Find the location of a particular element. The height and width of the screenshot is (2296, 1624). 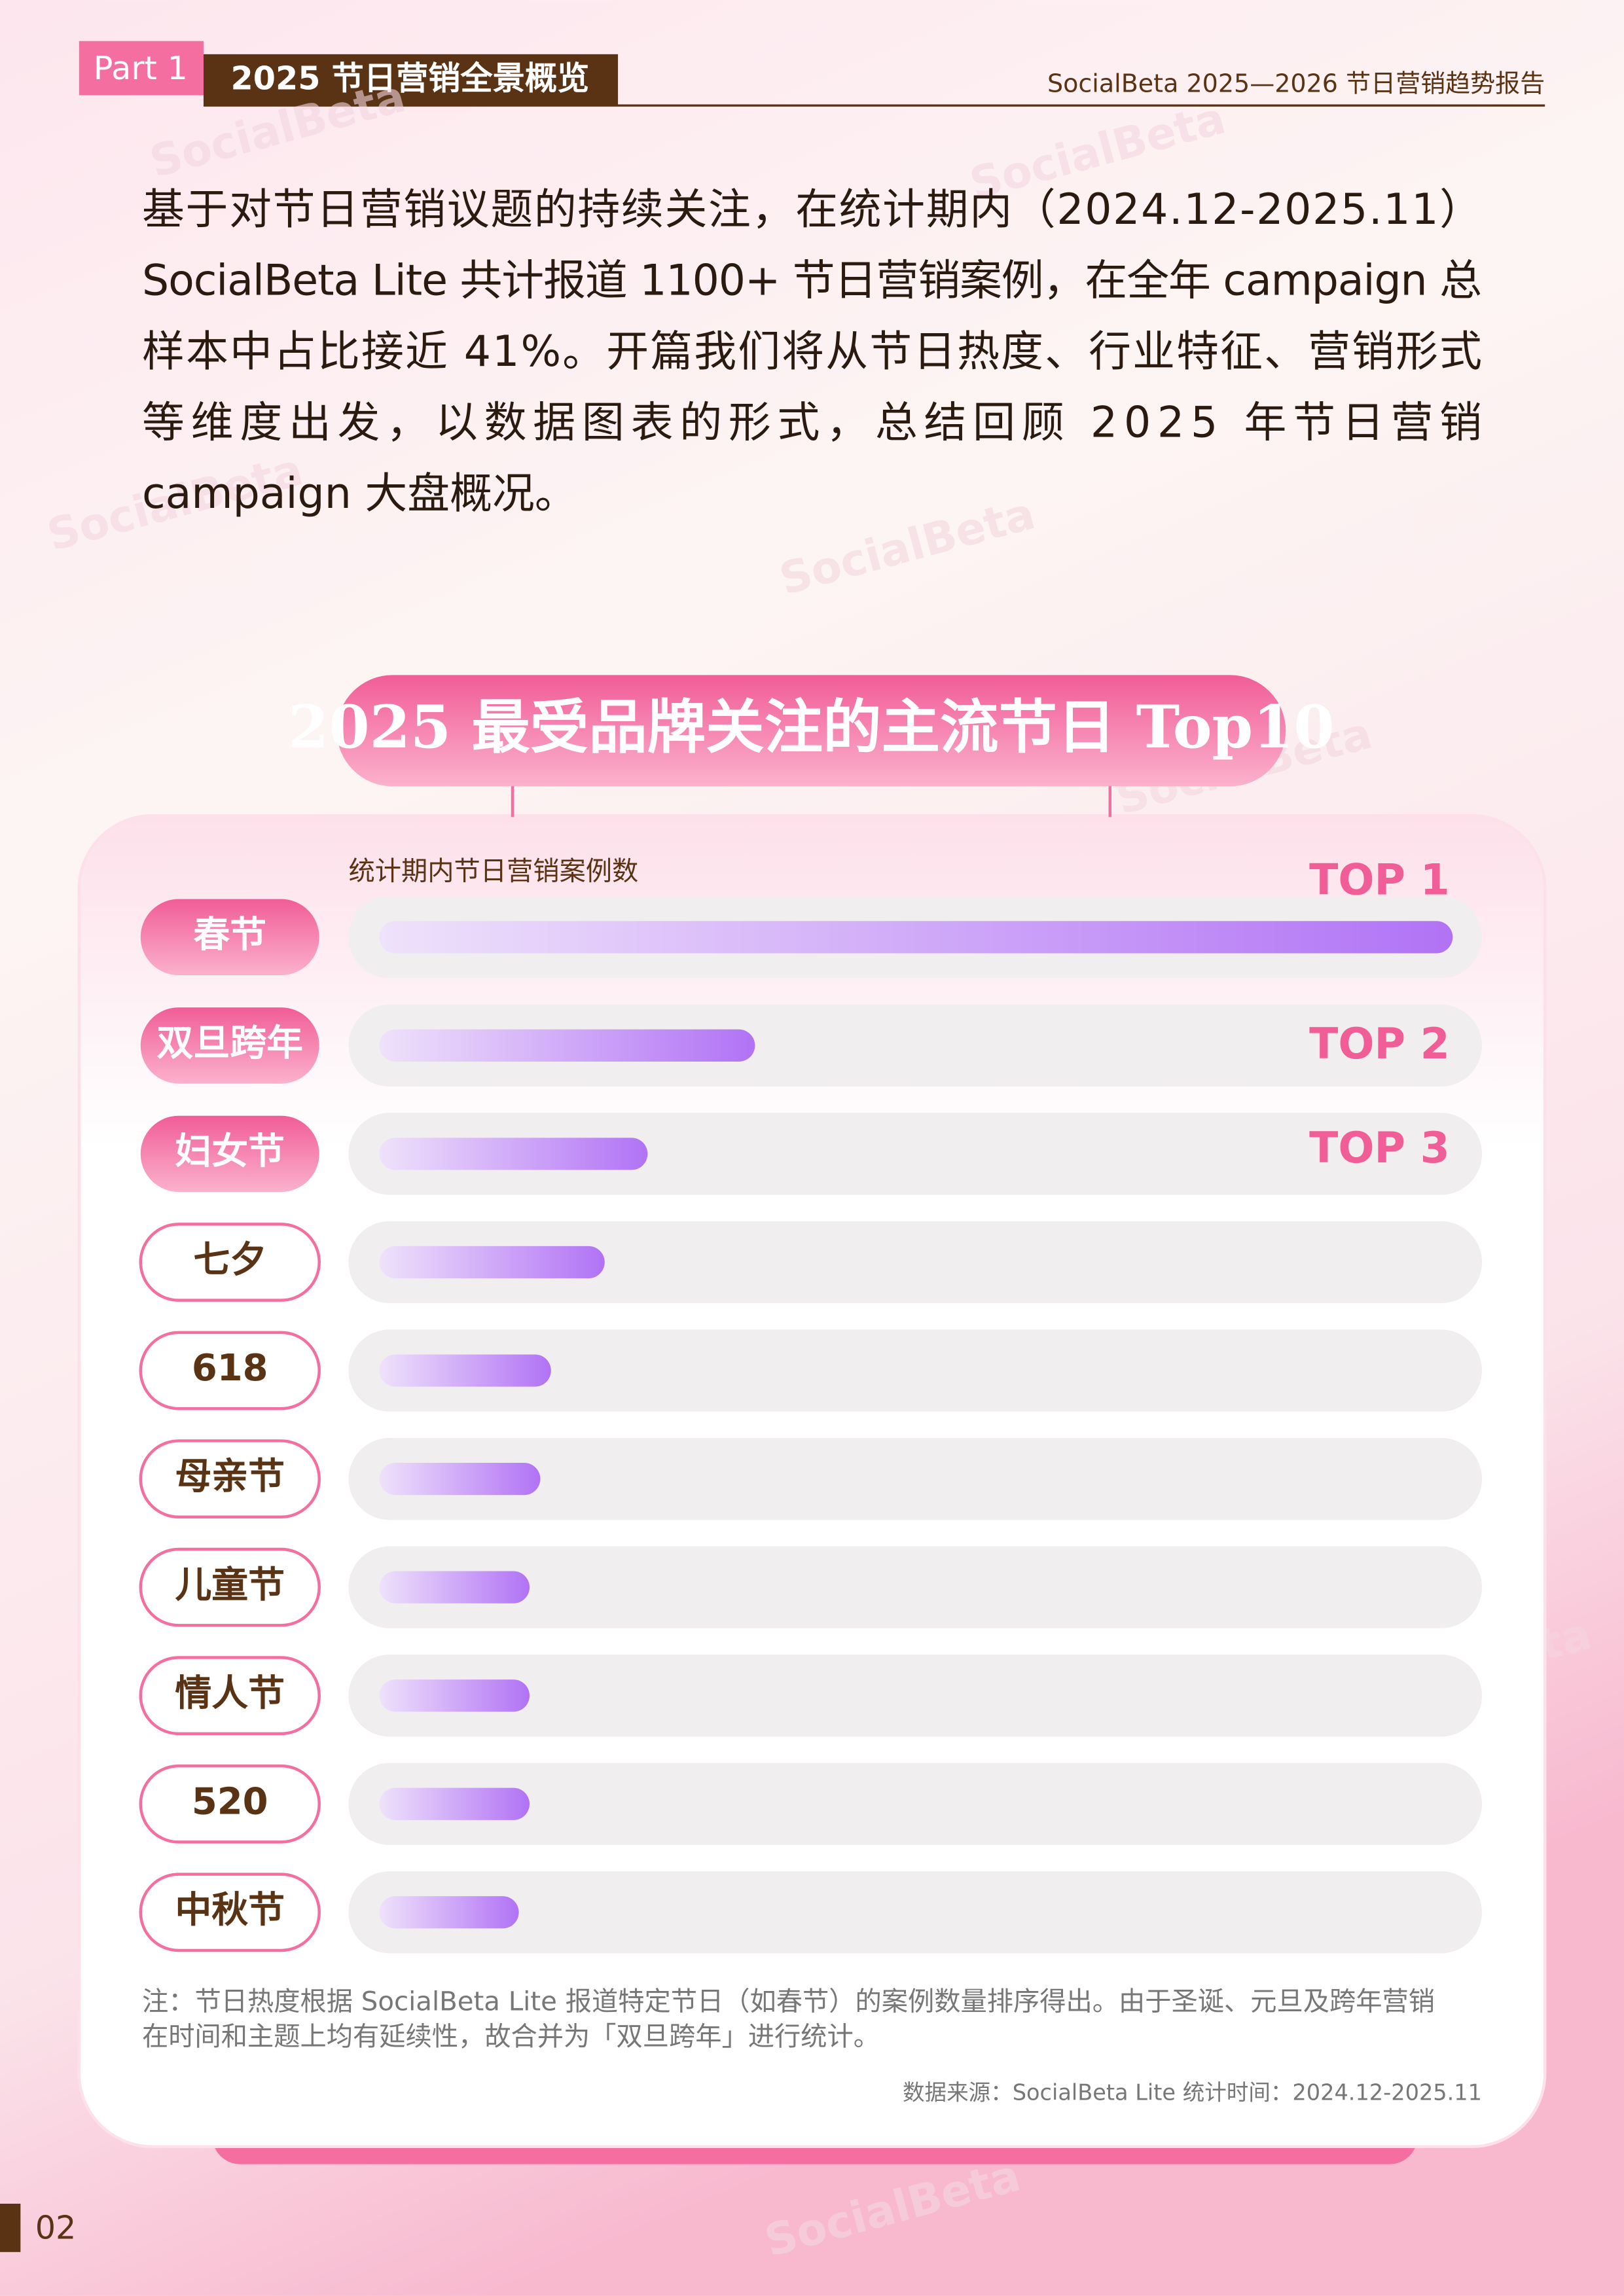

category-label: 中秋节 is located at coordinates (230, 1910).